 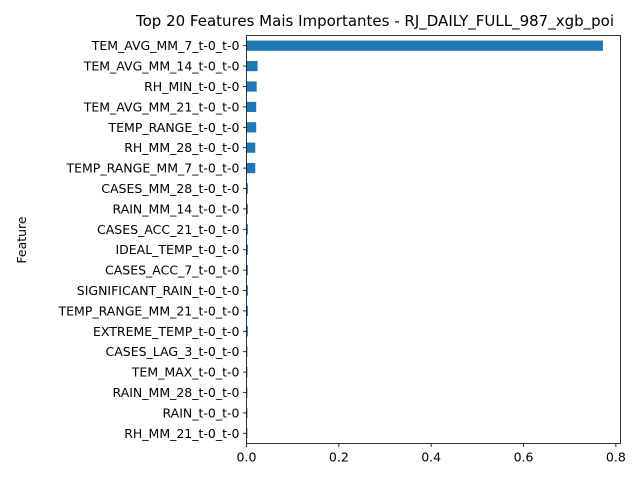 I want to click on y-tick-label: RAIN_MM_28_t-0_t-0, so click(x=176, y=392).